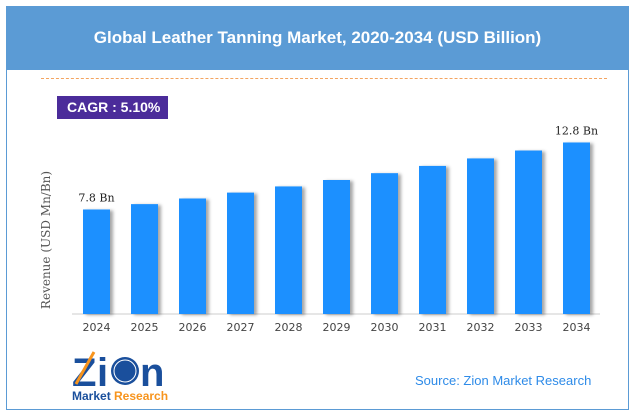  Describe the element at coordinates (152, 373) in the screenshot. I see `svg-text: n` at that location.